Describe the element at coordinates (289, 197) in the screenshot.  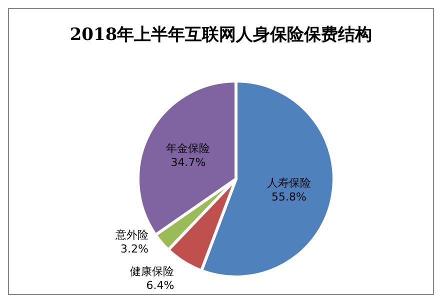
I see `data-label: 55.8%` at that location.